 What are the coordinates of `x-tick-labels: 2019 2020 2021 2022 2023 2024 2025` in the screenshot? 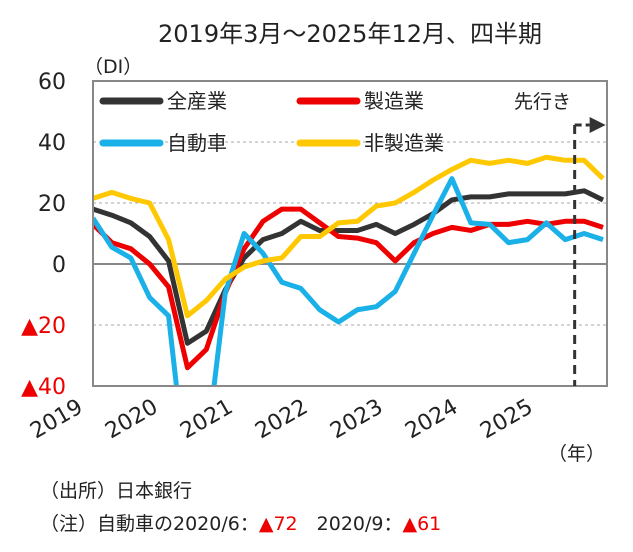 It's located at (281, 420).